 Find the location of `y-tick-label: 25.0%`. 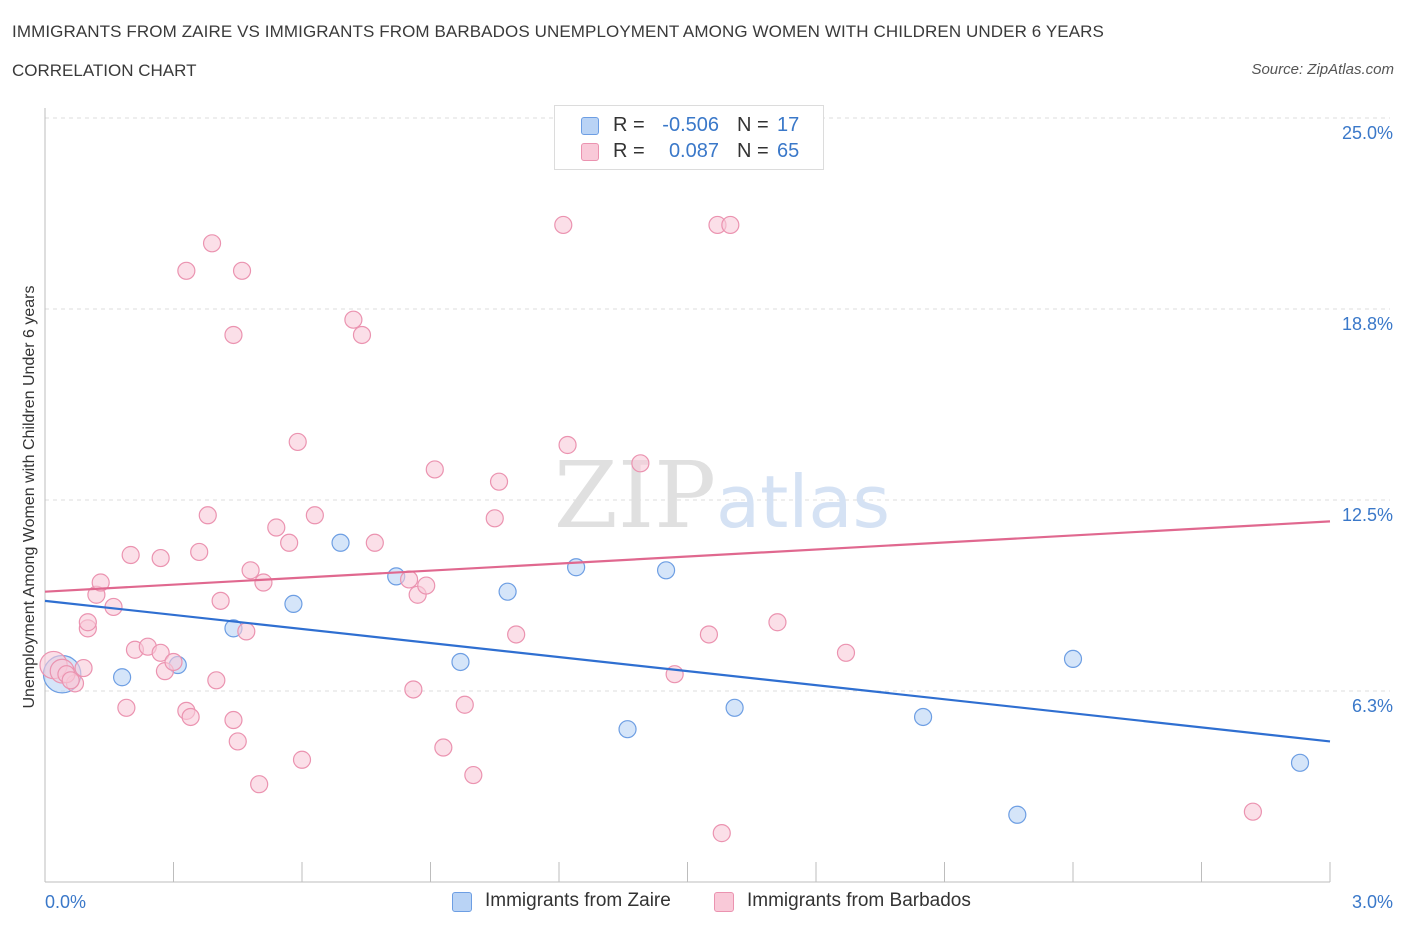

y-tick-label: 25.0% is located at coordinates (1367, 133).